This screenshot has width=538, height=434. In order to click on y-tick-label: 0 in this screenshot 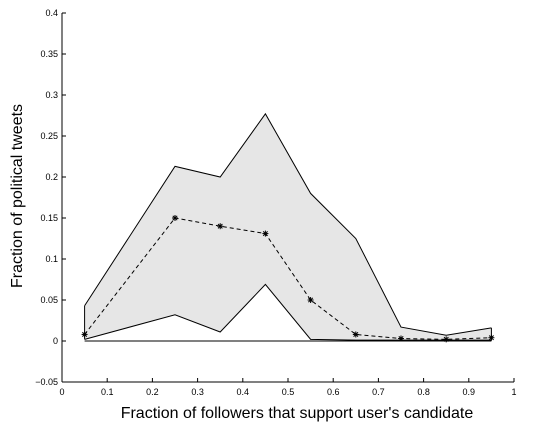, I will do `click(55, 341)`.